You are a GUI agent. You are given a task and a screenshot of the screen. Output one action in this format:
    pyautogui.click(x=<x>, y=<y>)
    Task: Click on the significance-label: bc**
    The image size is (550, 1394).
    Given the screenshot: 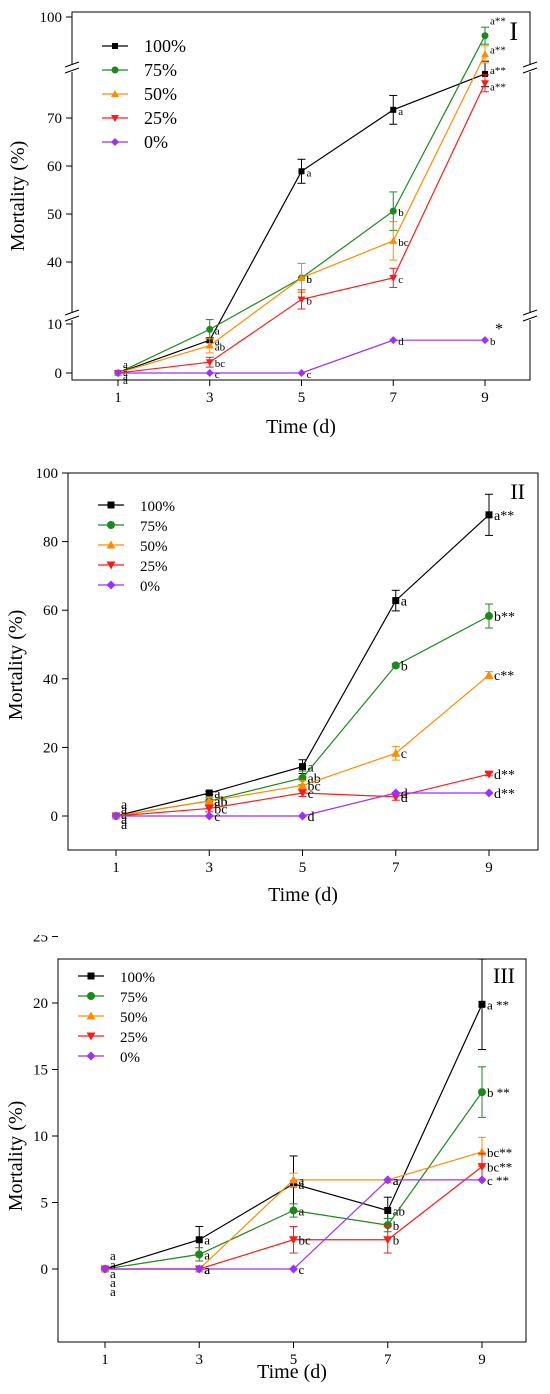 What is the action you would take?
    pyautogui.click(x=499, y=1152)
    